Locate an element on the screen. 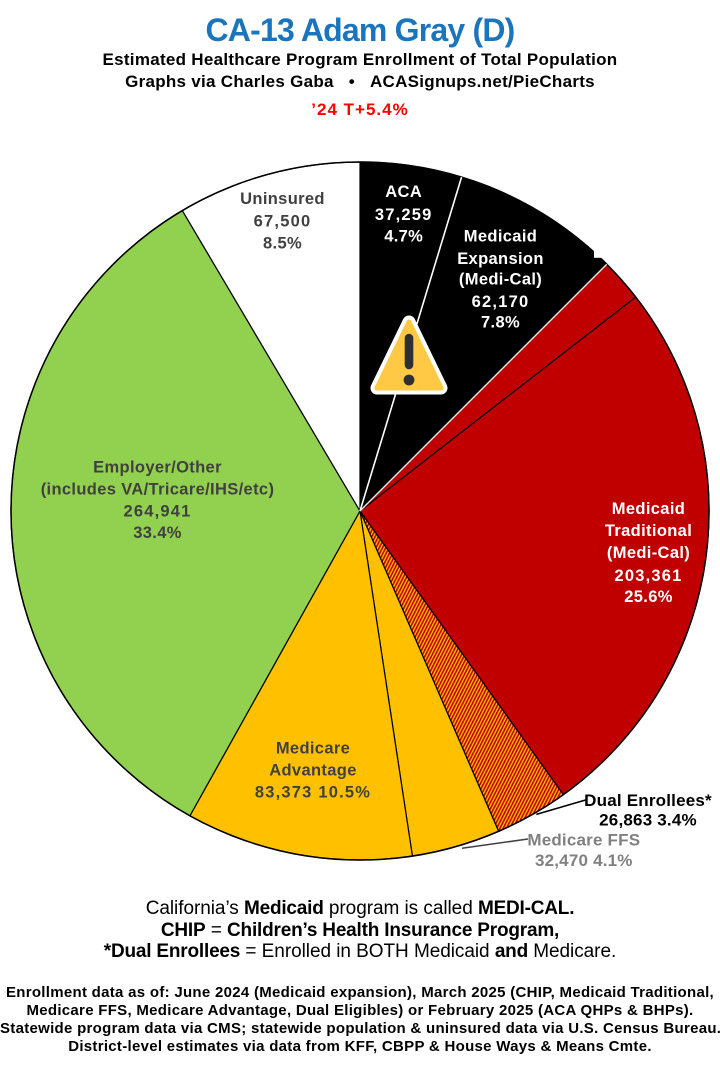  svg-text: 83,373 10.5% is located at coordinates (313, 792).